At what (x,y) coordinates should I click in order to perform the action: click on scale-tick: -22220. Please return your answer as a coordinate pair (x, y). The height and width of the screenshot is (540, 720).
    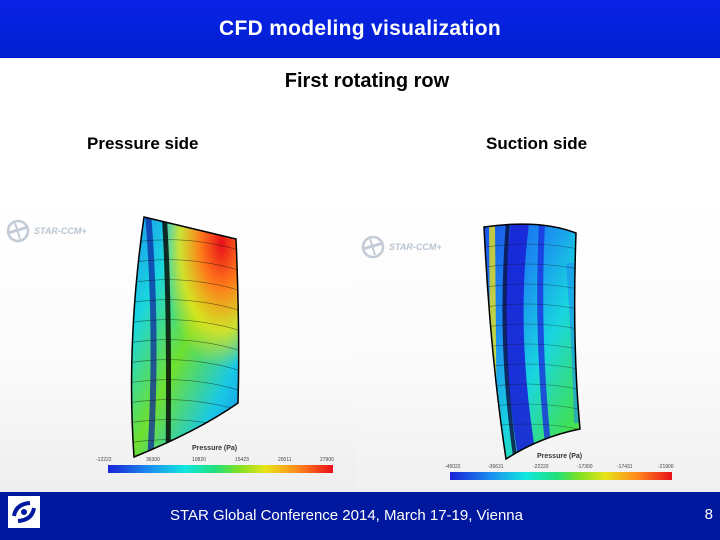
    Looking at the image, I should click on (541, 467).